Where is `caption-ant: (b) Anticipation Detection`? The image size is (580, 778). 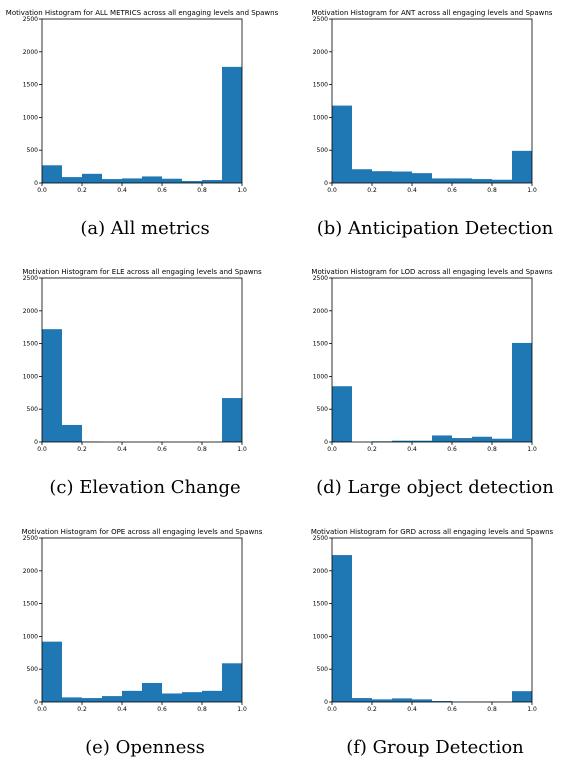 caption-ant: (b) Anticipation Detection is located at coordinates (435, 228).